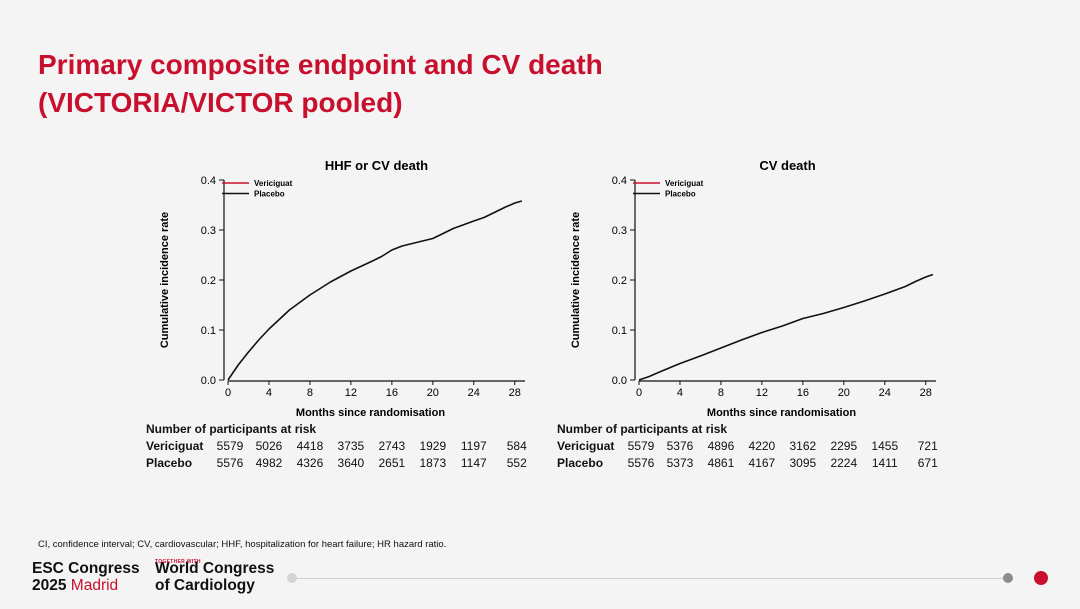 The width and height of the screenshot is (1080, 609). Describe the element at coordinates (650, 578) in the screenshot. I see `progress-track` at that location.